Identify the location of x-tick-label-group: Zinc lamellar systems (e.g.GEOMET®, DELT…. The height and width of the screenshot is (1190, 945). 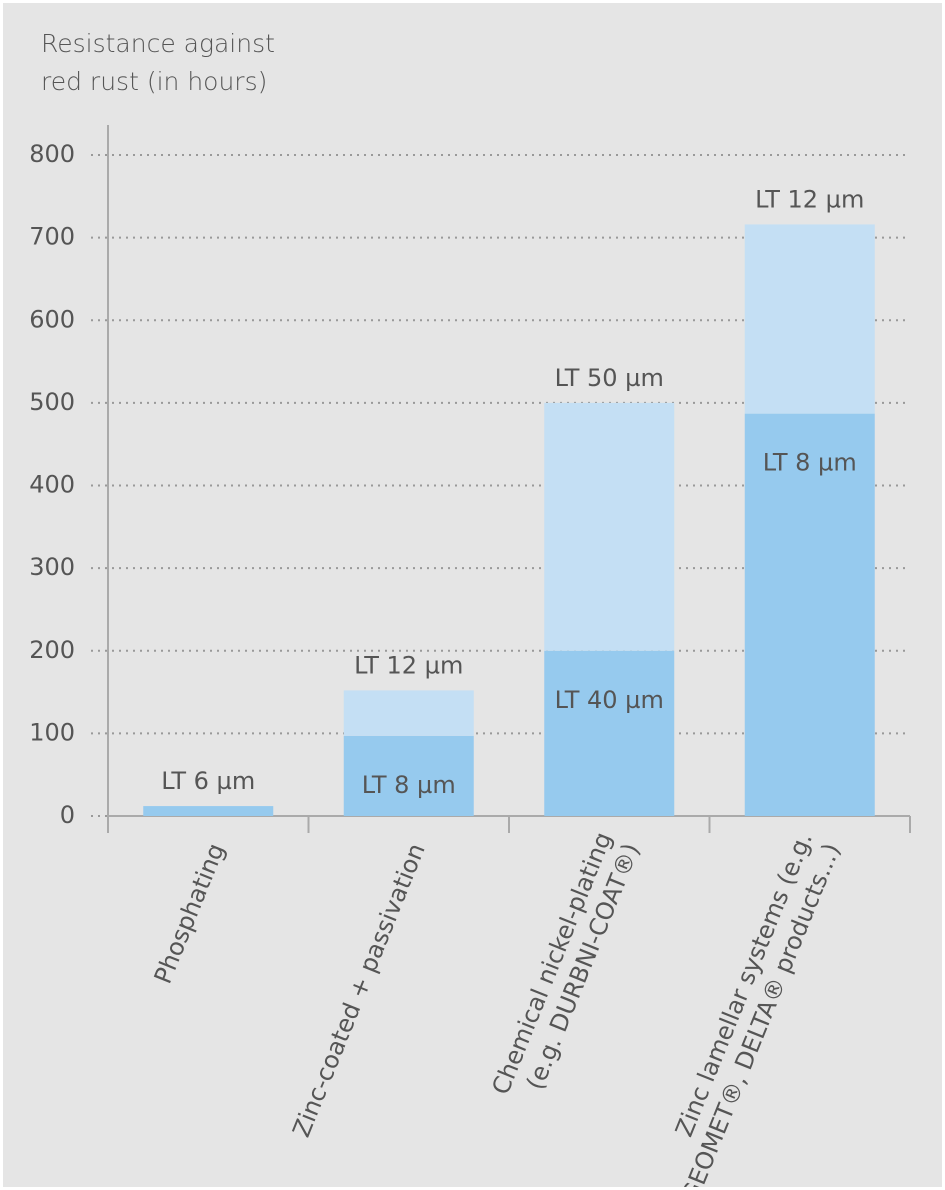
(747, 1007).